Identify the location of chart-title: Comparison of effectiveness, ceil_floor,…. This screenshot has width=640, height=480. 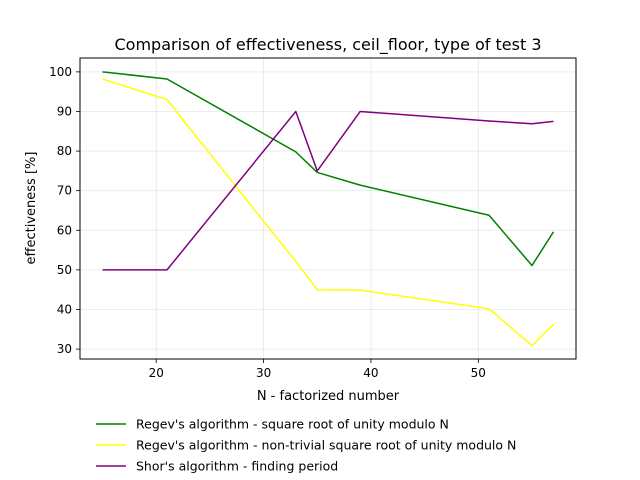
(327, 45).